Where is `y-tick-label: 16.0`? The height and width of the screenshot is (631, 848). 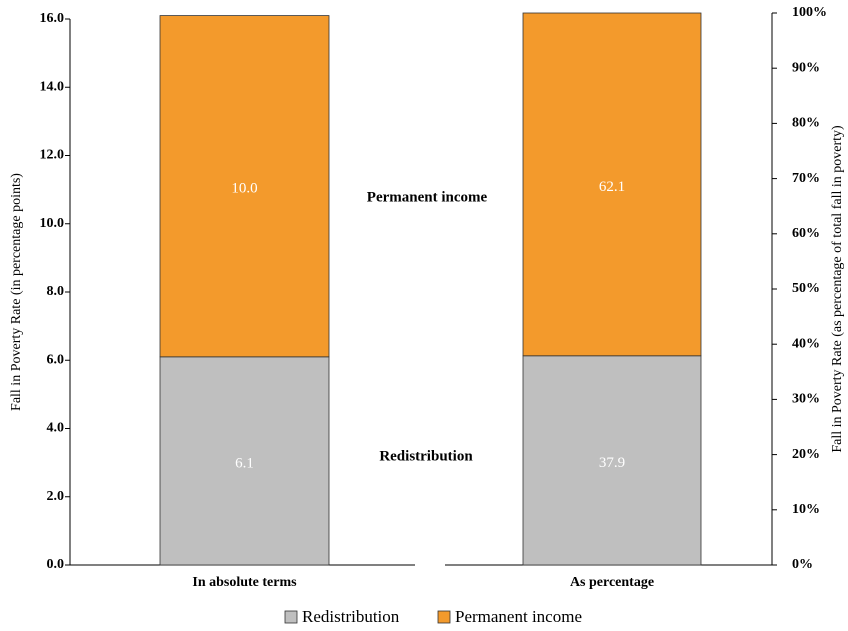 y-tick-label: 16.0 is located at coordinates (52, 18).